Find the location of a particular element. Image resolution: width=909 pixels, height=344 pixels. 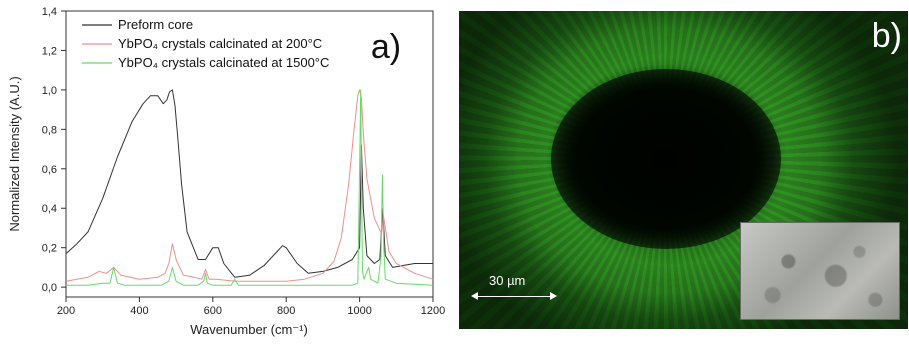

scale-bar-label: 30 µm is located at coordinates (507, 280).